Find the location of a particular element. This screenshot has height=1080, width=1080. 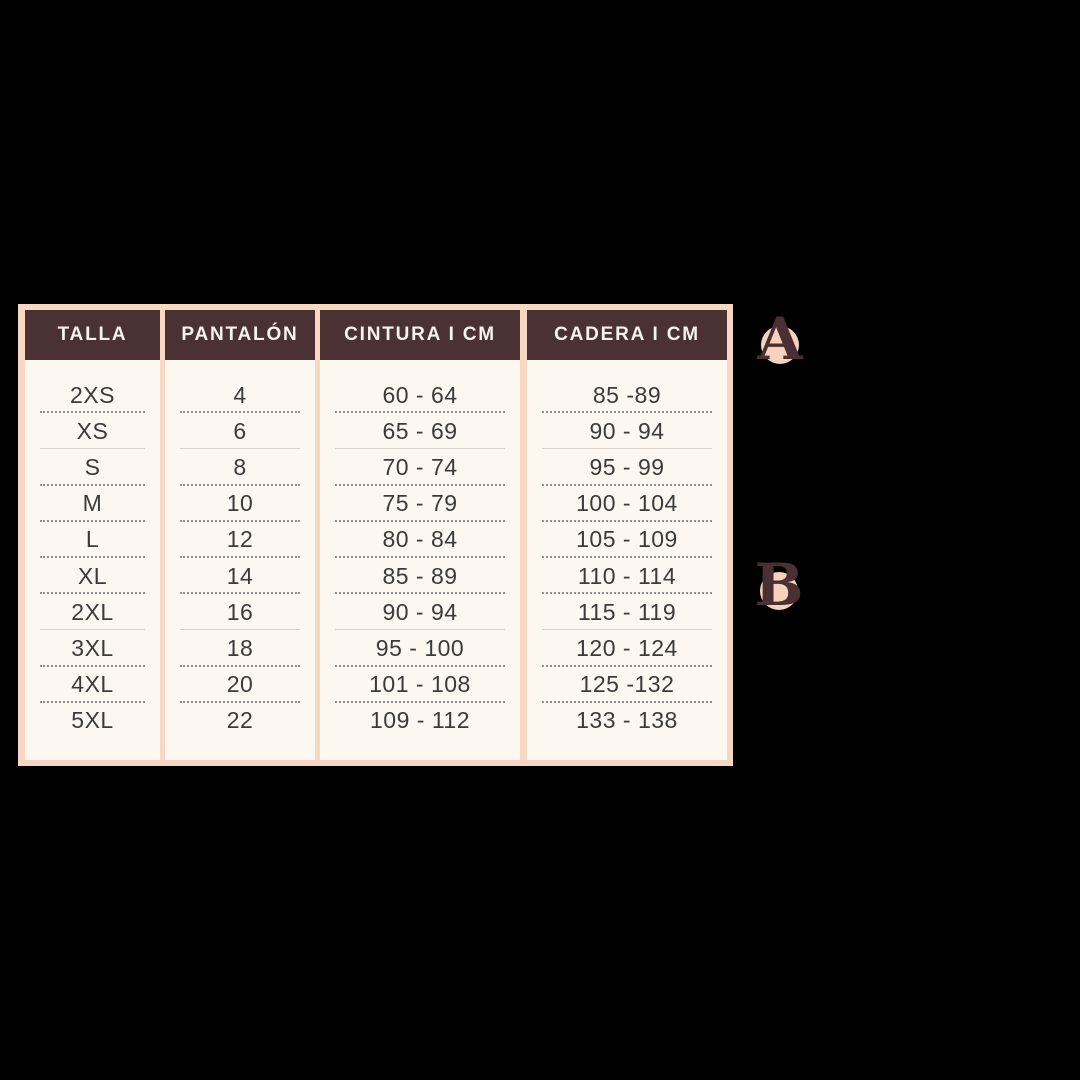

column-header-cadera: CADERA I CM is located at coordinates (627, 335).